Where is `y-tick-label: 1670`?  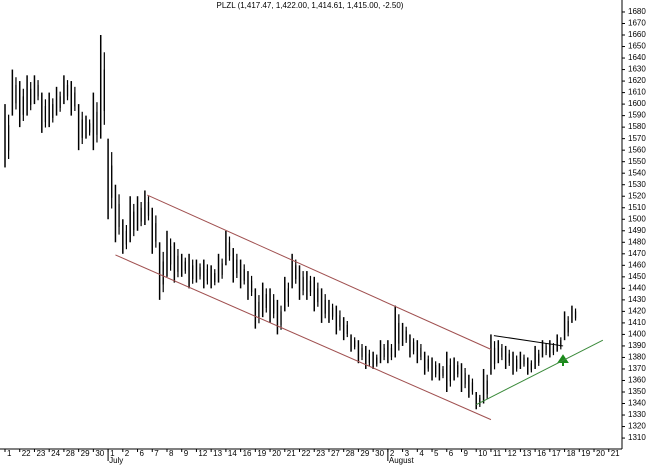 y-tick-label: 1670 is located at coordinates (637, 23).